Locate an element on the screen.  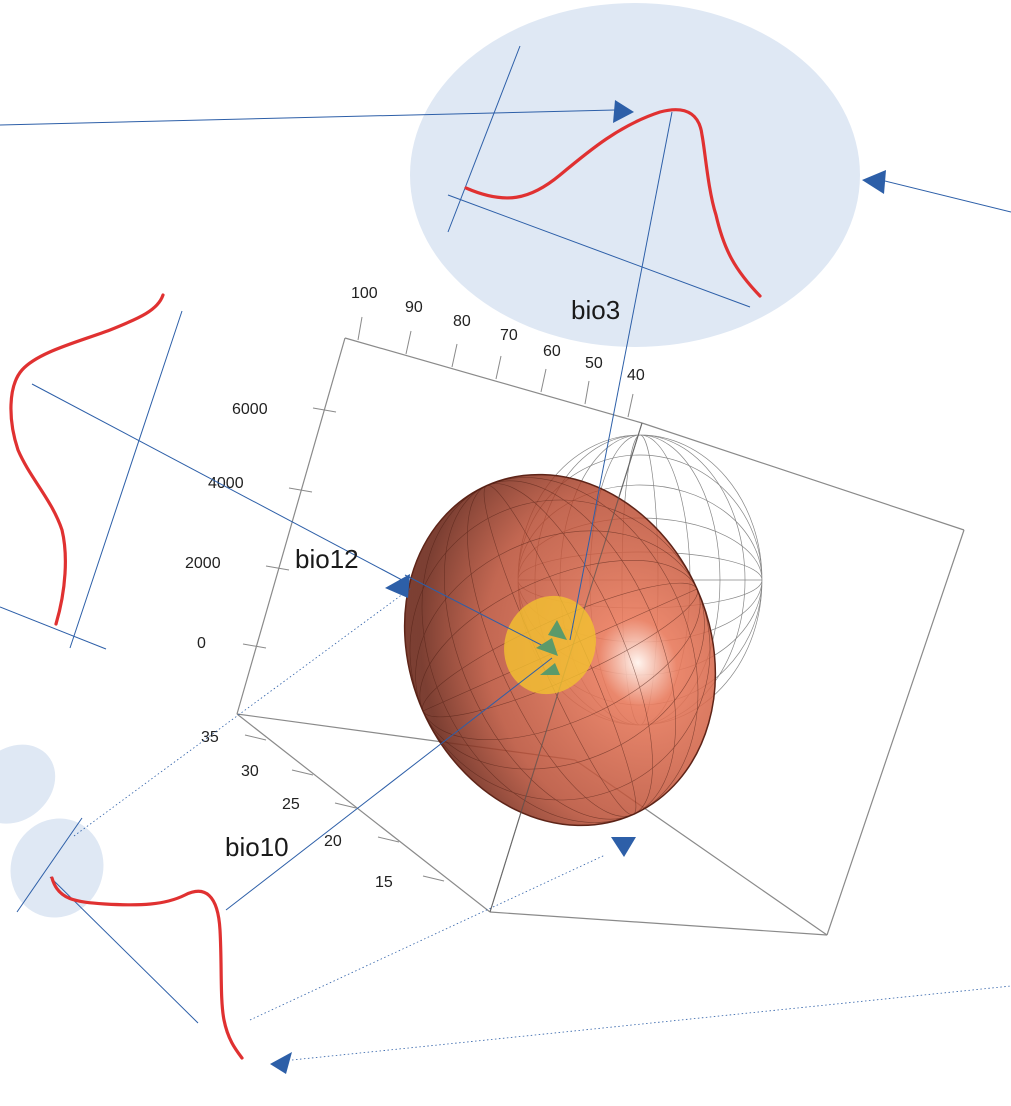
bio10-upper-bubble is located at coordinates (57, 868).